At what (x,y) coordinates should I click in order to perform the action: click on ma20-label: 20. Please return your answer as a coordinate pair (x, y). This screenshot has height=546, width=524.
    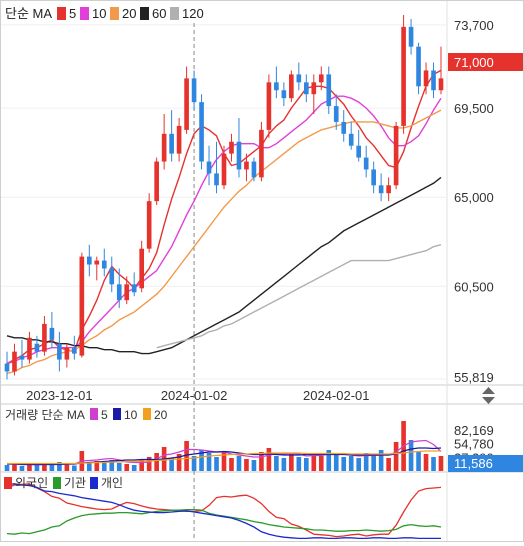
    Looking at the image, I should click on (129, 13).